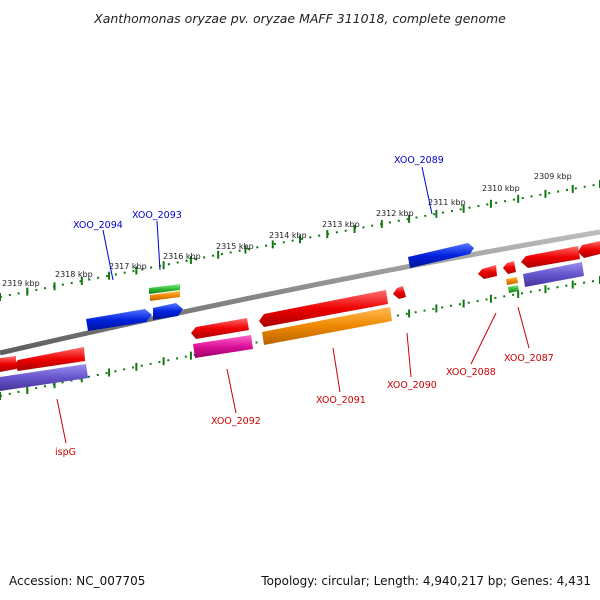 The width and height of the screenshot is (600, 600). Describe the element at coordinates (288, 235) in the screenshot. I see `tick-label-2314: 2314 kbp` at that location.